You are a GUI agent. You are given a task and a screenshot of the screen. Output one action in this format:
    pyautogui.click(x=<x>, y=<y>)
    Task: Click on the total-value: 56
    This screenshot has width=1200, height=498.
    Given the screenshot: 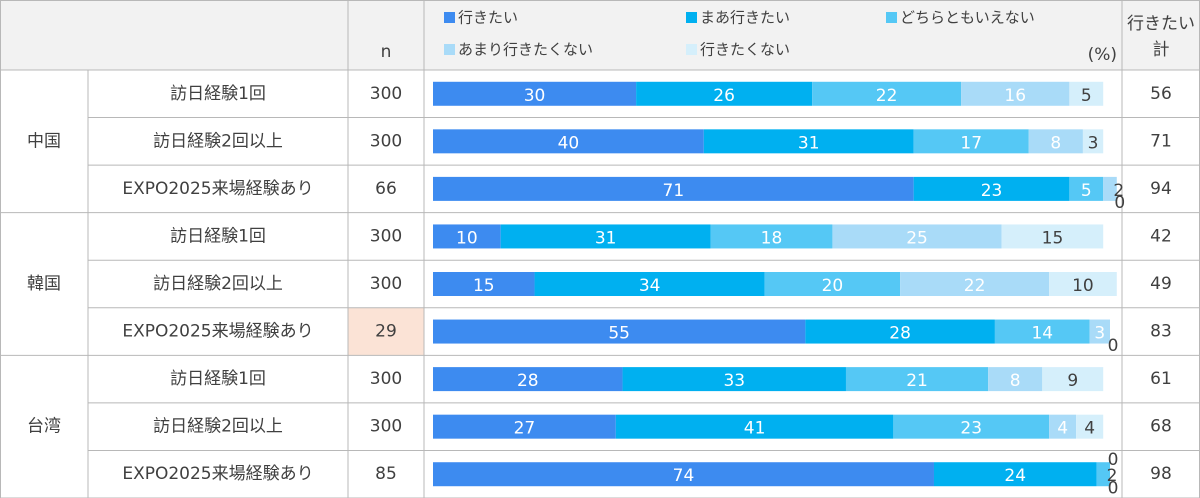 What is the action you would take?
    pyautogui.click(x=1161, y=94)
    